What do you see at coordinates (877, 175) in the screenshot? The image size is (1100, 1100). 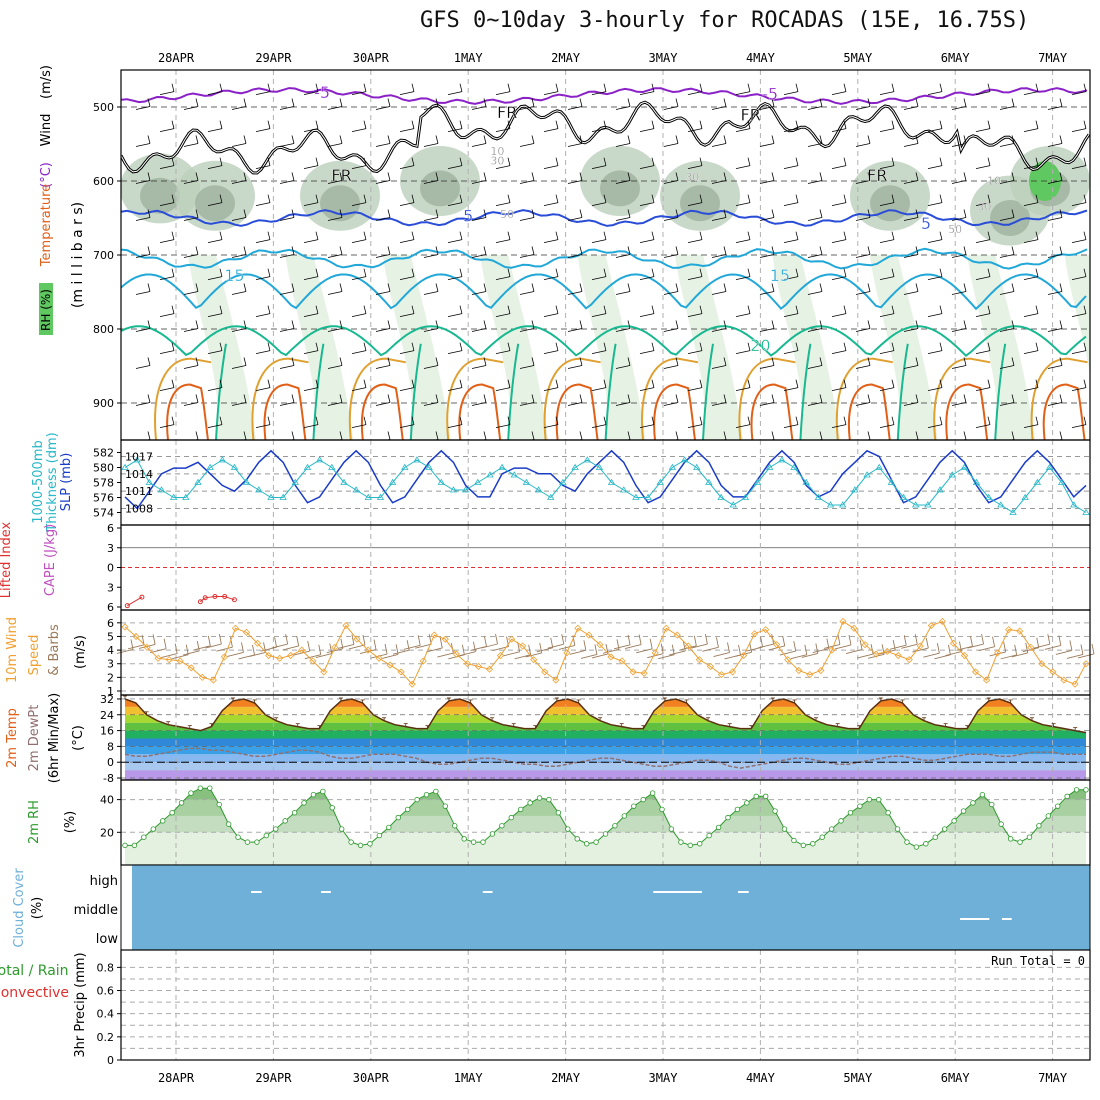 I see `contour-label: FR` at bounding box center [877, 175].